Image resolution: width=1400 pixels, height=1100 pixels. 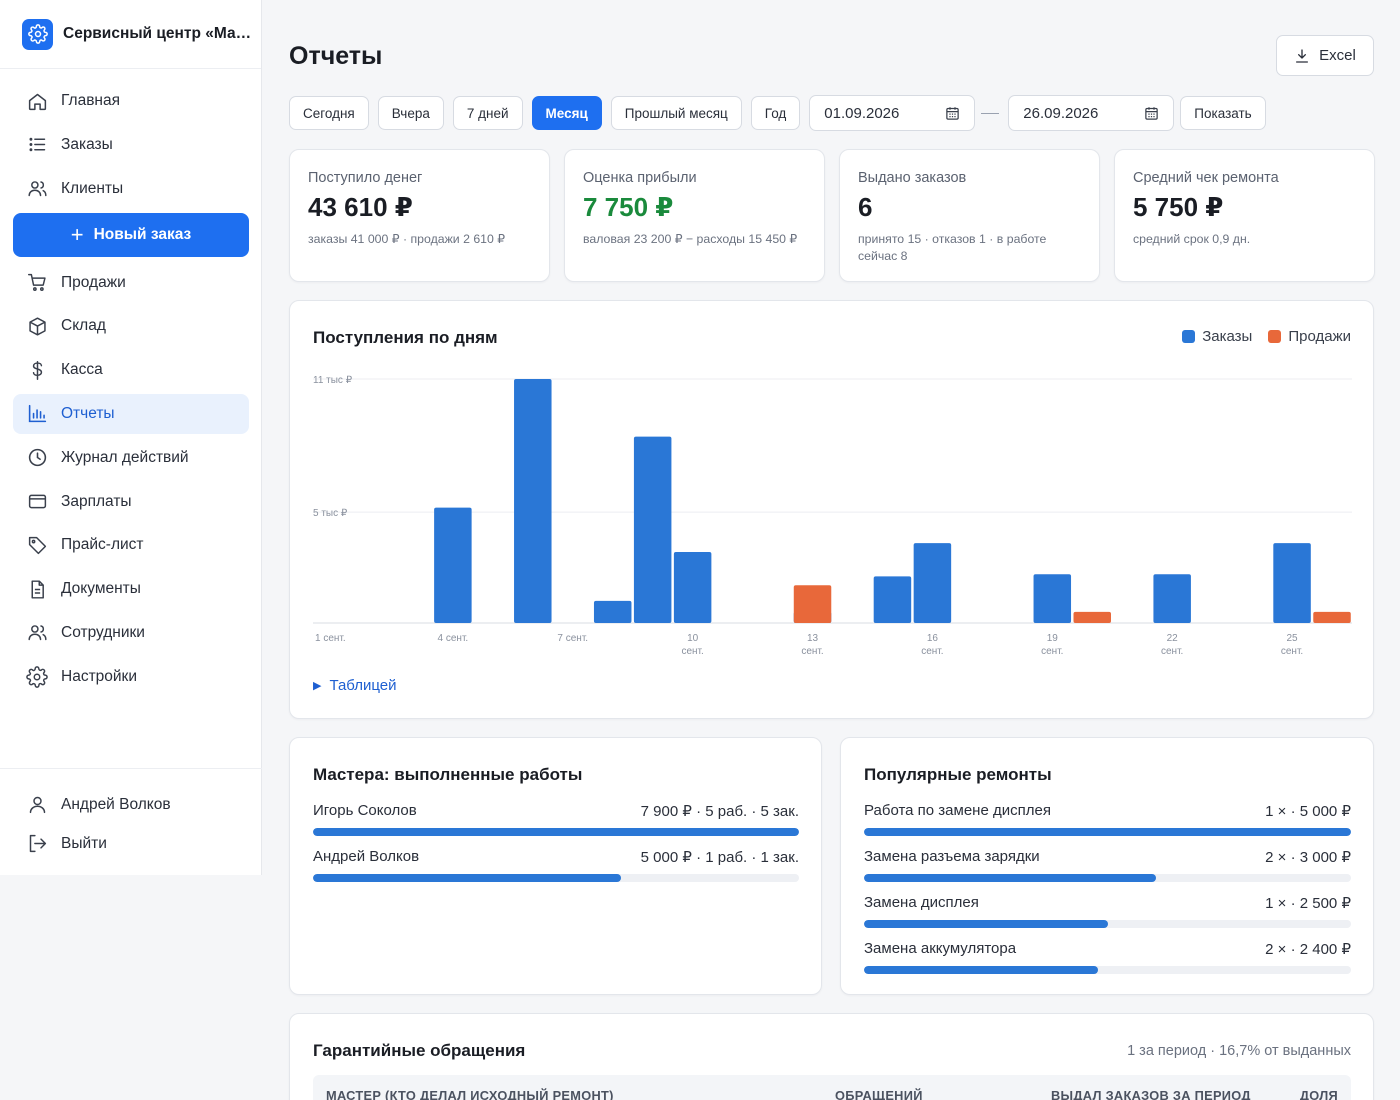 I want to click on warranty-title: Гарантийные обращения, so click(x=419, y=1050).